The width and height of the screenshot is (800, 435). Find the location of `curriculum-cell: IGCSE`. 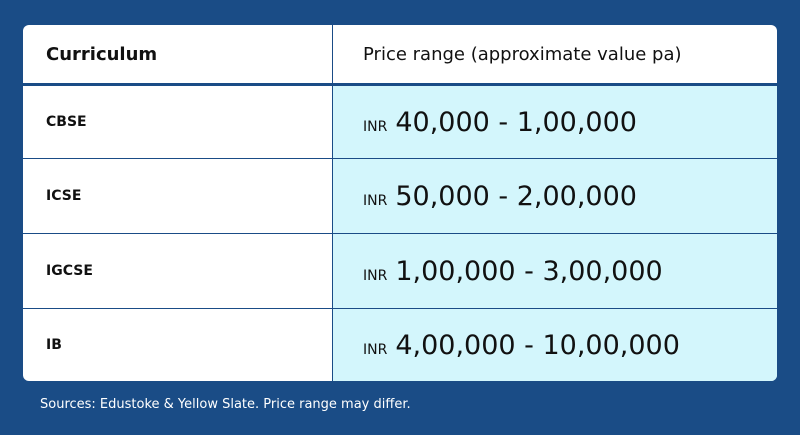

curriculum-cell: IGCSE is located at coordinates (178, 271).